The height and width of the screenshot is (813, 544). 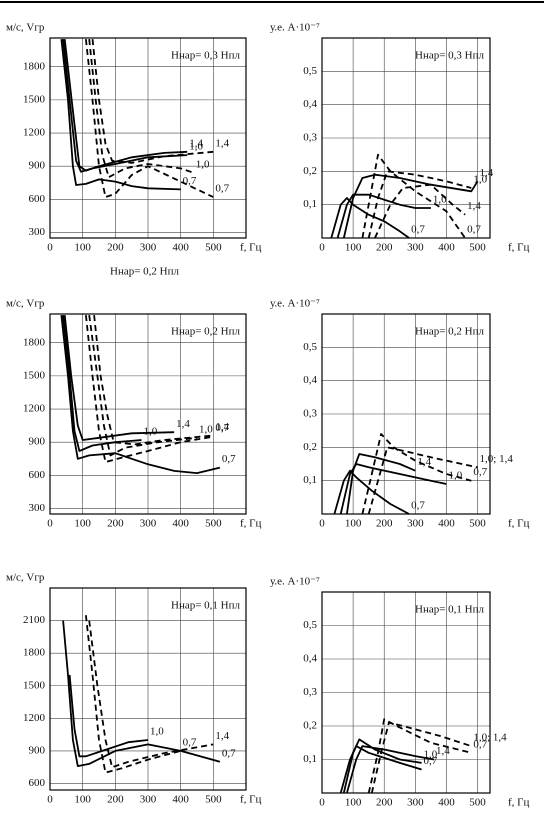 I want to click on y-tick-label: 300, so click(x=37, y=232).